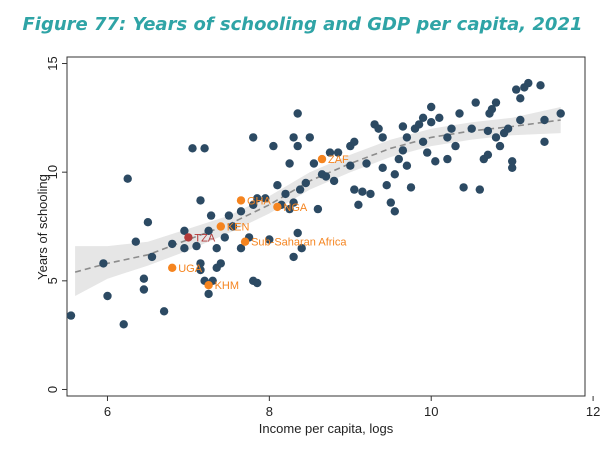 This screenshot has height=469, width=605. I want to click on point-label: GHA, so click(259, 201).